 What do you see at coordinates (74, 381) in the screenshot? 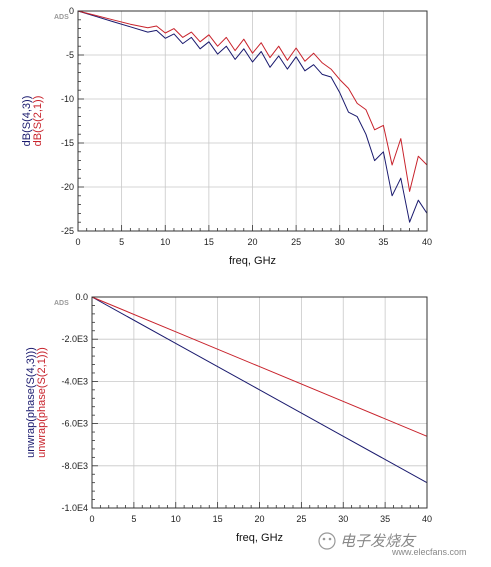
I see `y-tick-label: -4.0E3` at bounding box center [74, 381].